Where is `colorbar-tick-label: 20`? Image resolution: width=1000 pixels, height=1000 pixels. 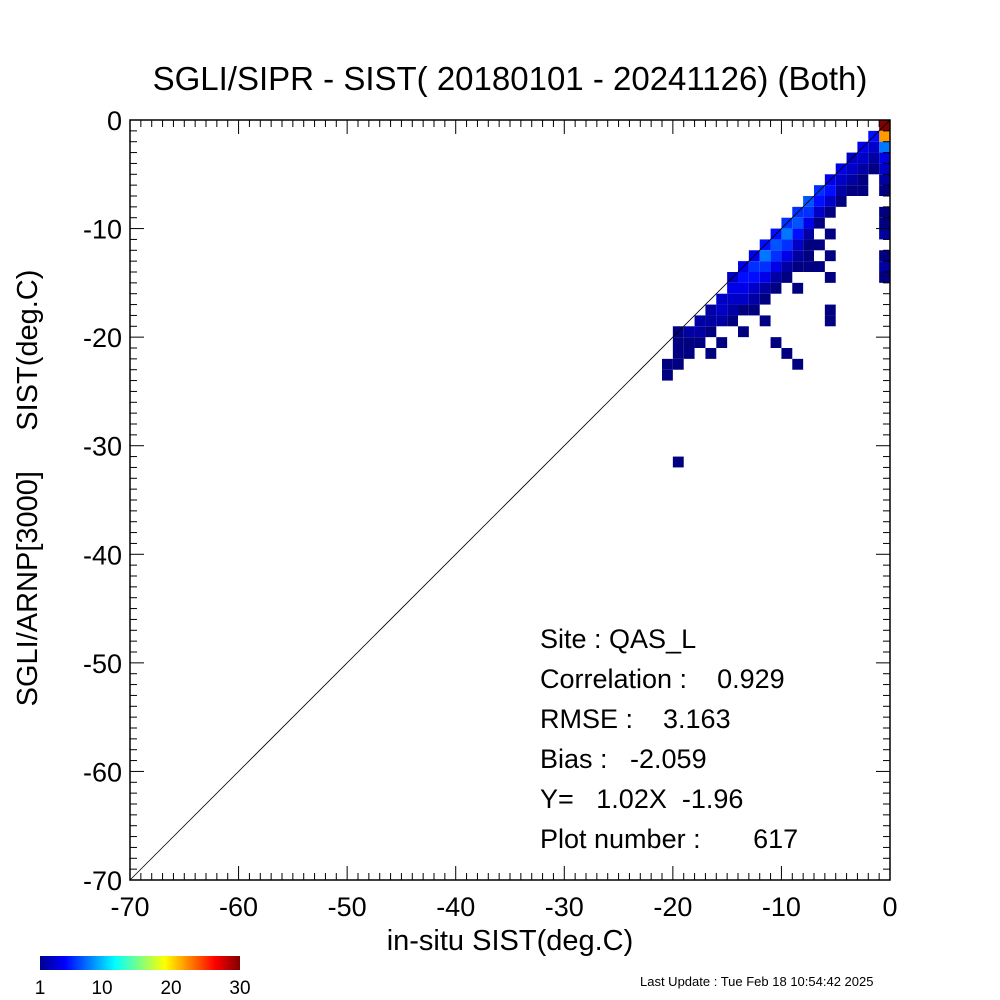
colorbar-tick-label: 20 is located at coordinates (170, 988).